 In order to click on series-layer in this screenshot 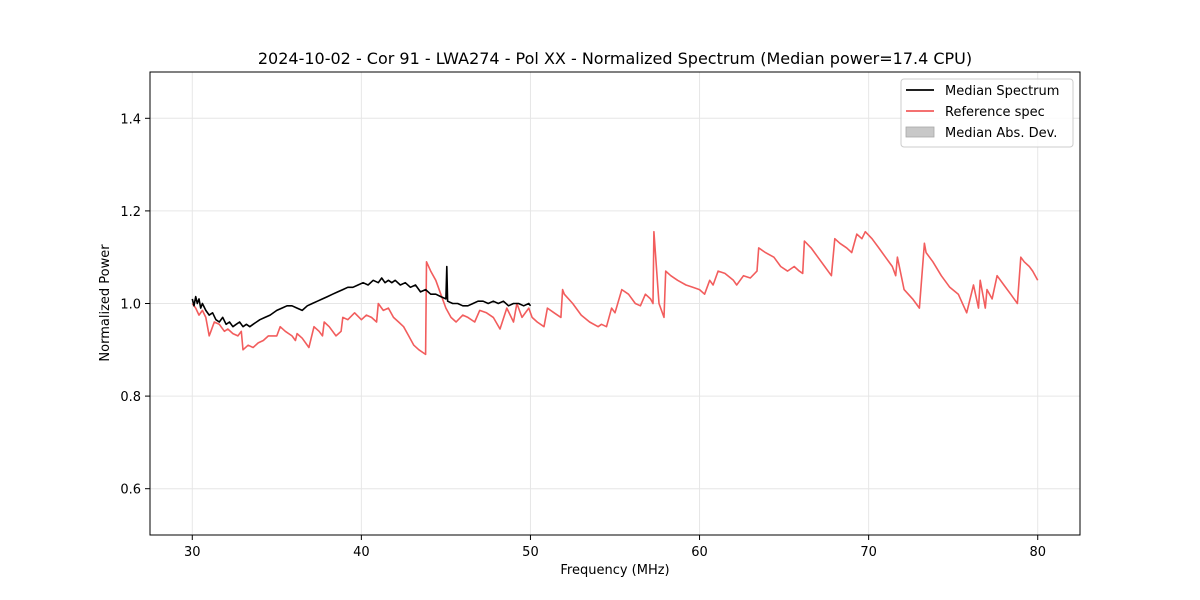, I will do `click(615, 293)`.